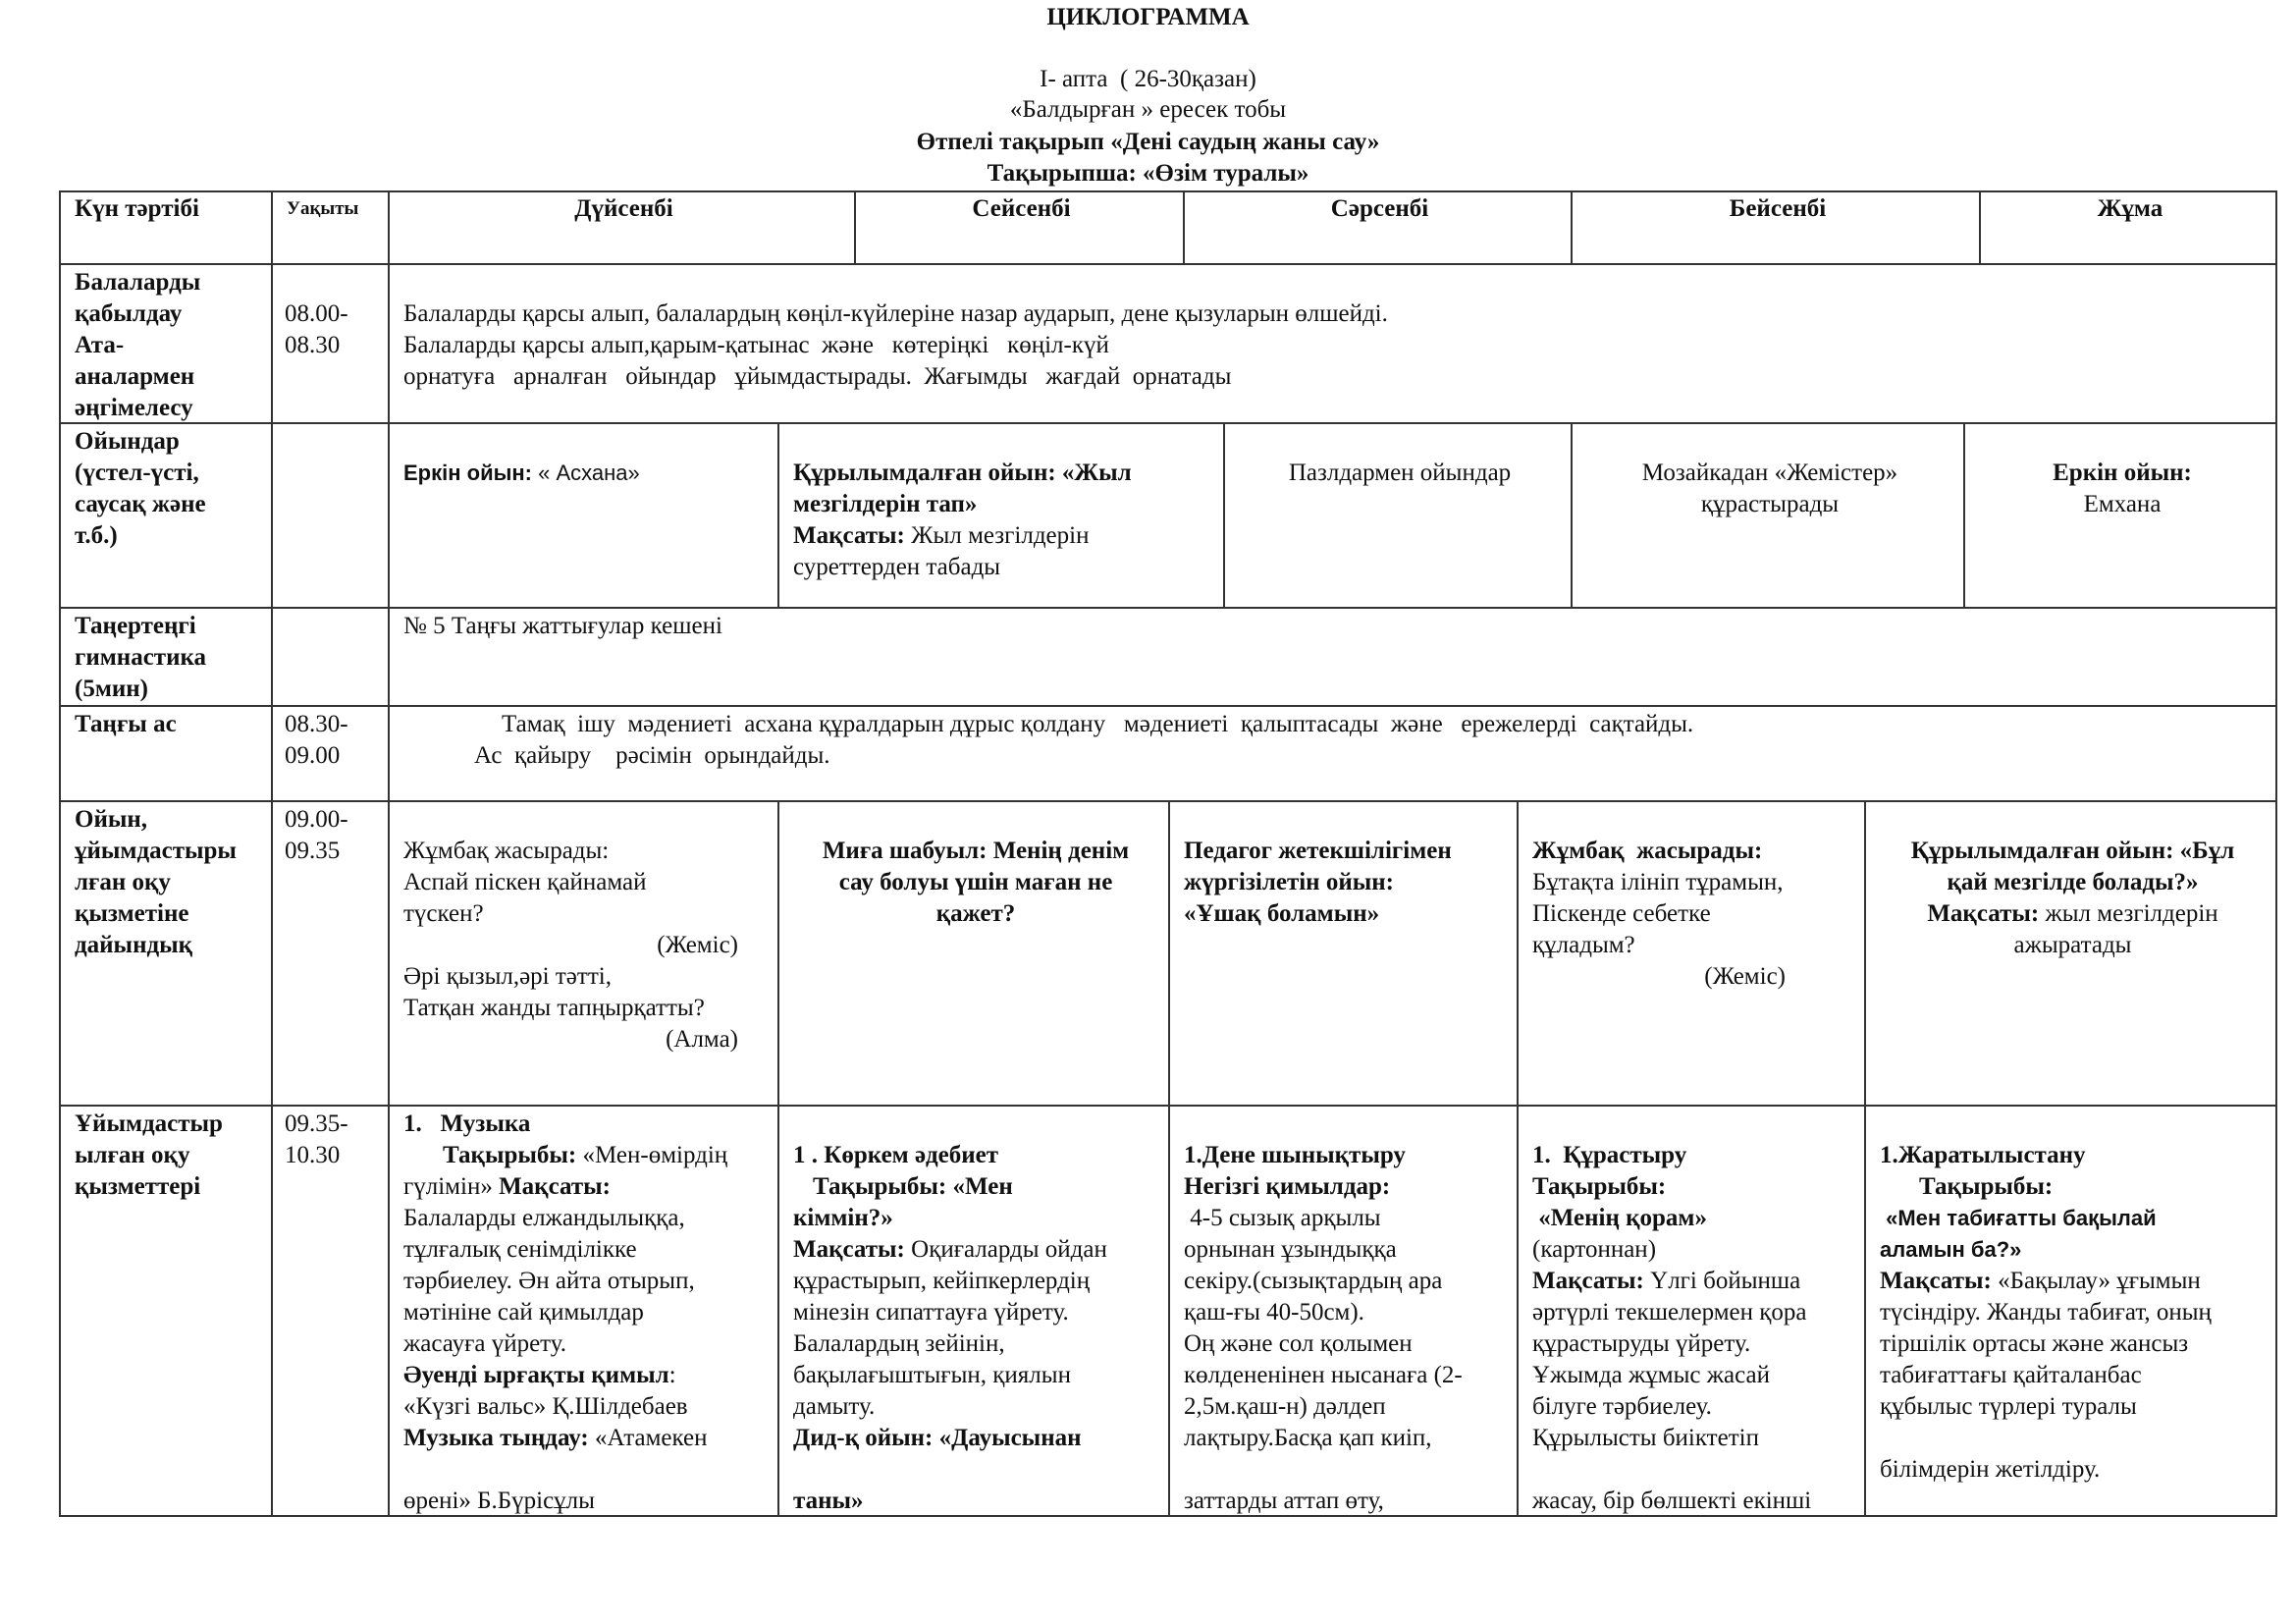 The height and width of the screenshot is (1624, 2296). Describe the element at coordinates (1283, 1218) in the screenshot. I see `text: 4-5 сызық арқылы` at that location.